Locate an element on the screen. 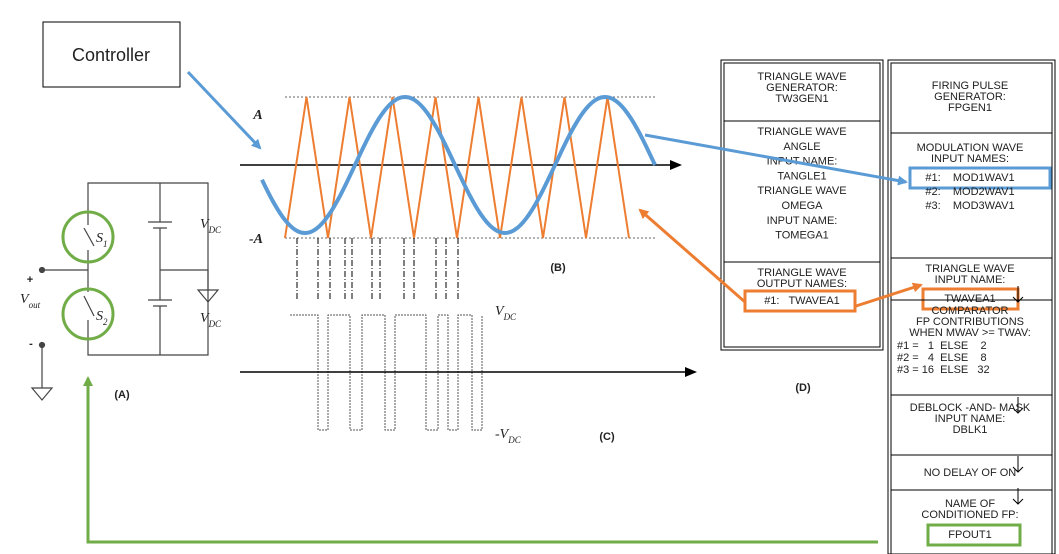 Image resolution: width=1059 pixels, height=554 pixels. label: FP CONTRIBUTIONS is located at coordinates (970, 322).